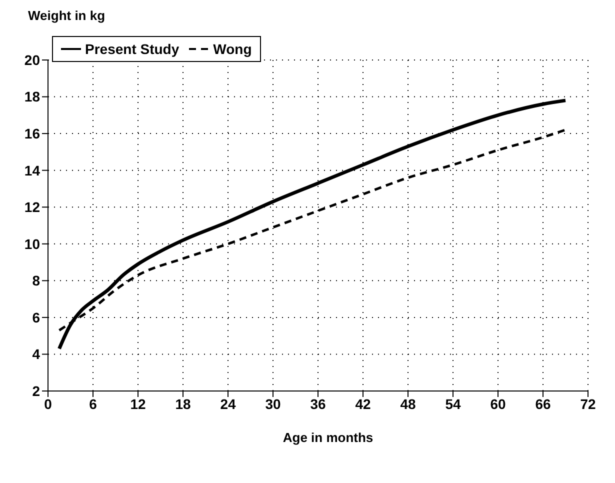 This screenshot has width=615, height=483. Describe the element at coordinates (273, 404) in the screenshot. I see `x-tick-label: 30` at that location.